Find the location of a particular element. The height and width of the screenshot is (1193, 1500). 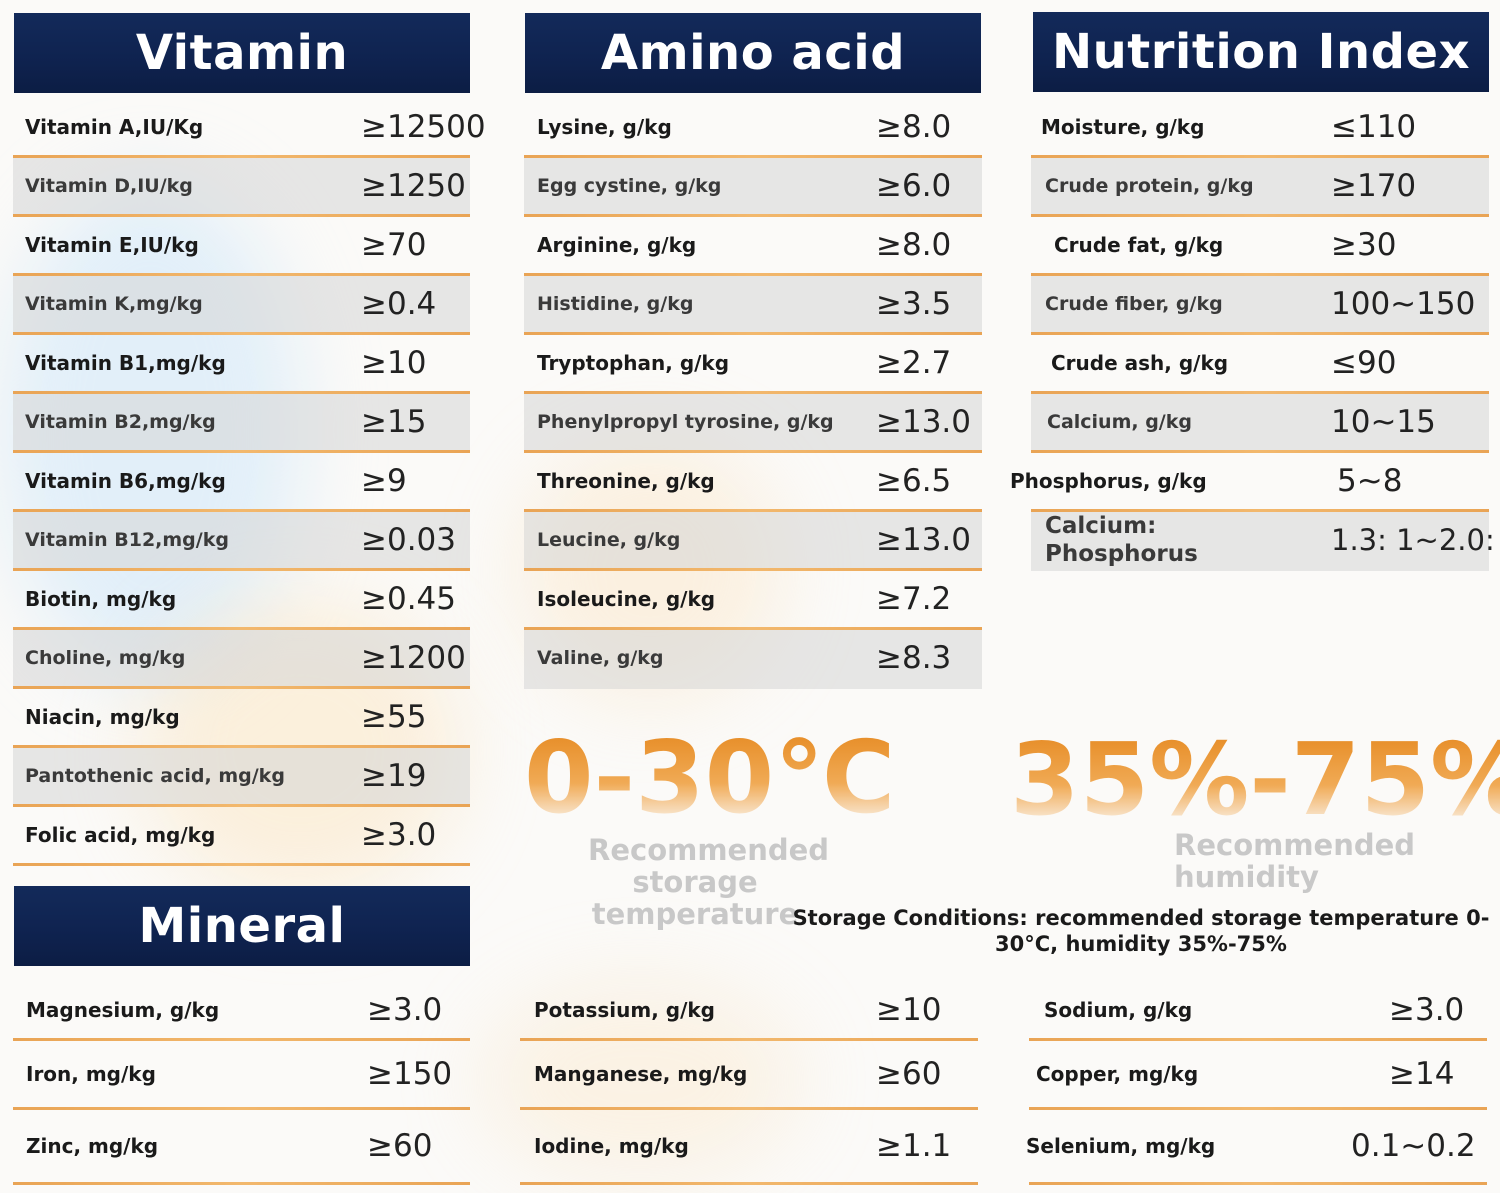

row-value: 10~15 is located at coordinates (1383, 422).